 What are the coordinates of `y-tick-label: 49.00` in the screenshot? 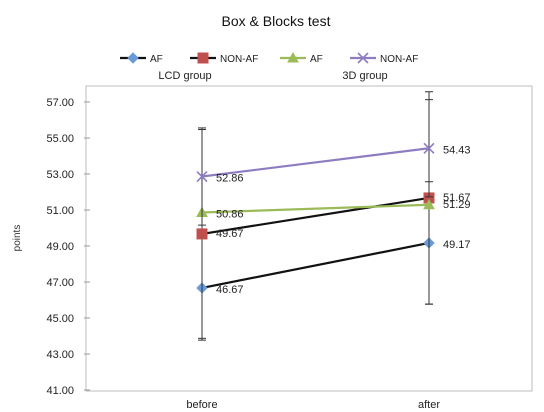 It's located at (60, 247).